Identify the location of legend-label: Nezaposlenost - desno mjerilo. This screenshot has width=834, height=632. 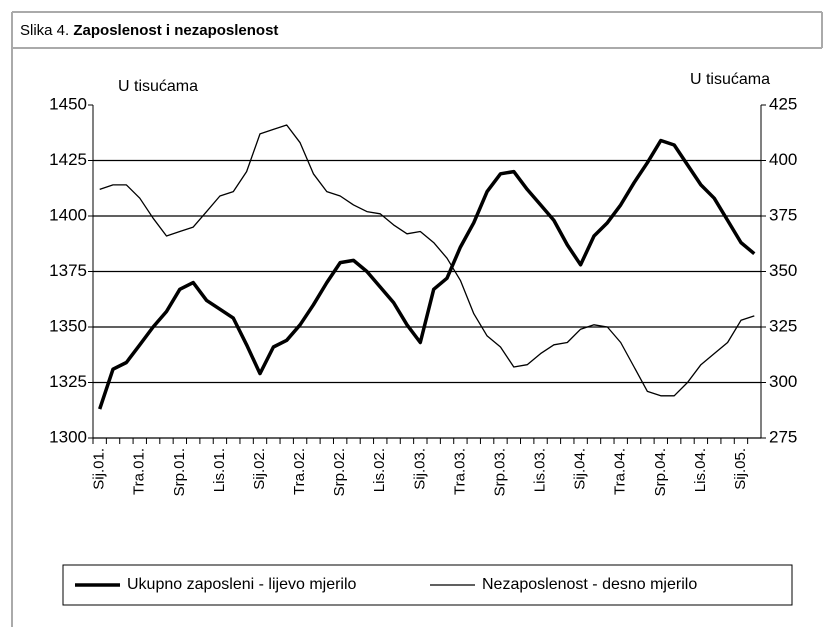
(589, 584).